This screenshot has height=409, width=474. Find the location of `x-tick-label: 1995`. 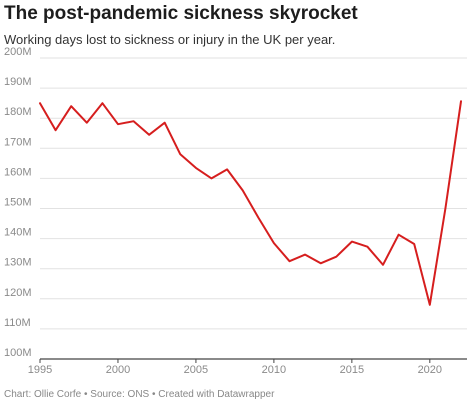

x-tick-label: 1995 is located at coordinates (40, 370).